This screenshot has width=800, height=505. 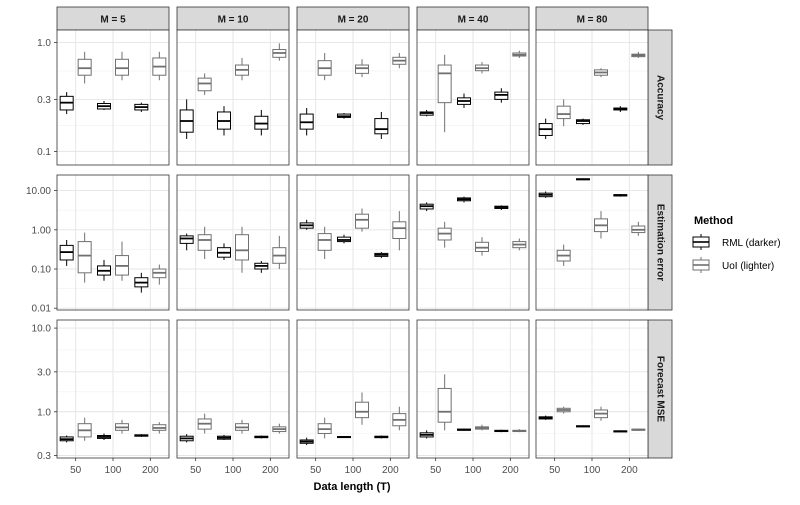 What do you see at coordinates (748, 266) in the screenshot?
I see `legend-label: UoI (lighter)` at bounding box center [748, 266].